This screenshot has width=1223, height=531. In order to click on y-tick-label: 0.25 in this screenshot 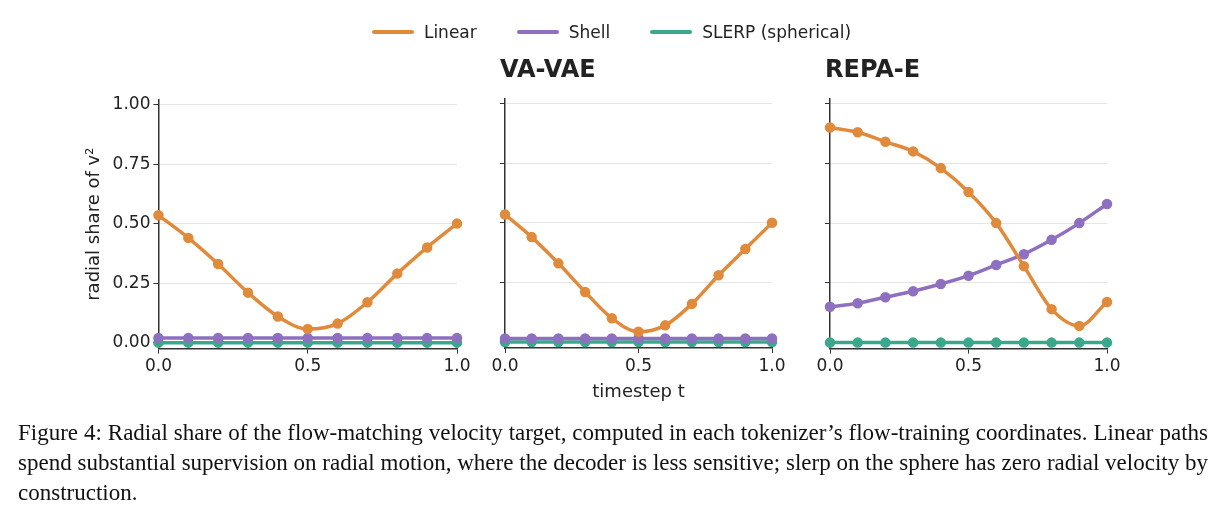, I will do `click(131, 281)`.